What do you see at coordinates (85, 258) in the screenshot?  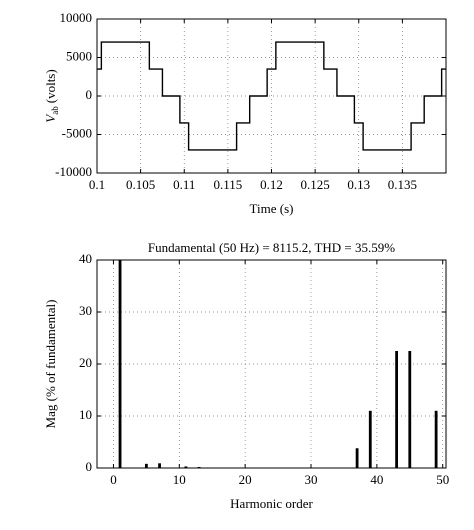 I see `y-tick-label: 40` at bounding box center [85, 258].